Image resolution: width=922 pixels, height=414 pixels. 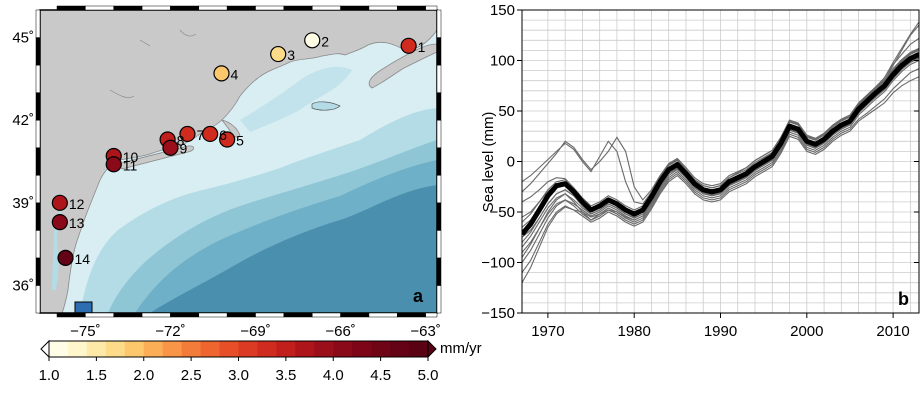 What do you see at coordinates (461, 348) in the screenshot?
I see `colorbar-unit: mm/yr` at bounding box center [461, 348].